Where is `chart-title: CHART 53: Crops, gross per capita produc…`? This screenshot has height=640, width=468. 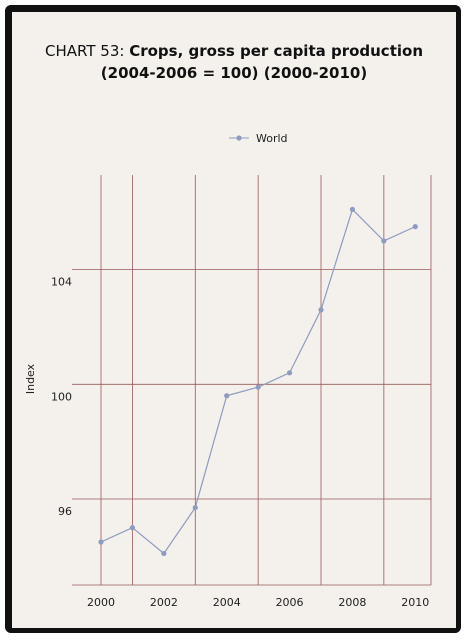 chart-title: CHART 53: Crops, gross per capita produc… is located at coordinates (234, 62).